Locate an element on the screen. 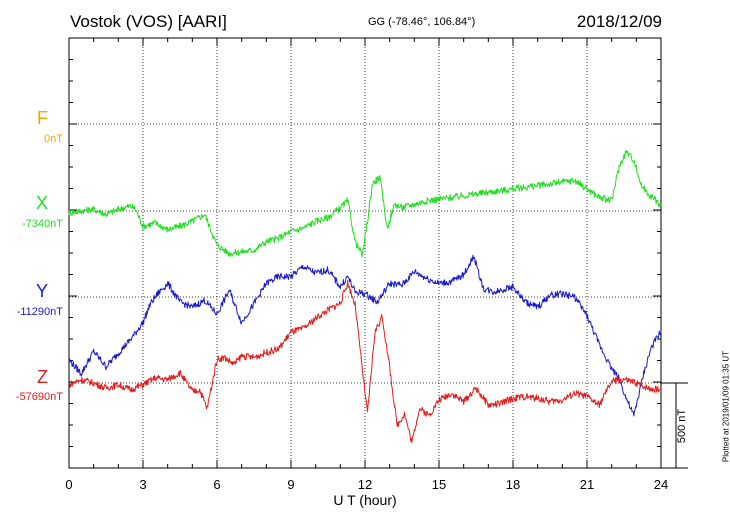 This screenshot has height=520, width=730. baseline-label-f: 0nT is located at coordinates (53, 139).